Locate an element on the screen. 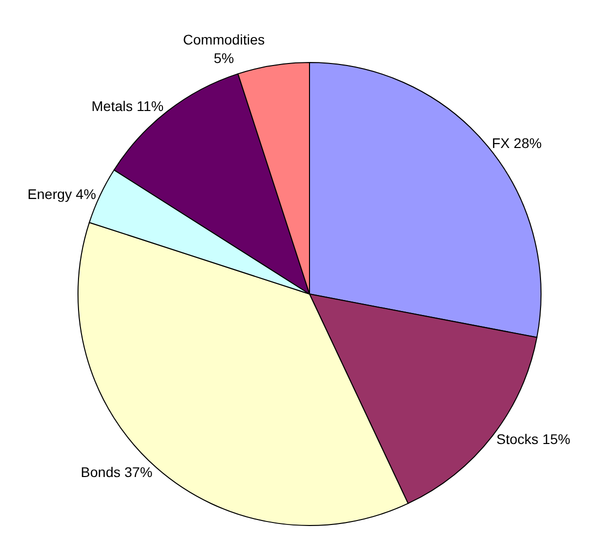 The height and width of the screenshot is (537, 593). slice-label: FX 28% is located at coordinates (517, 143).